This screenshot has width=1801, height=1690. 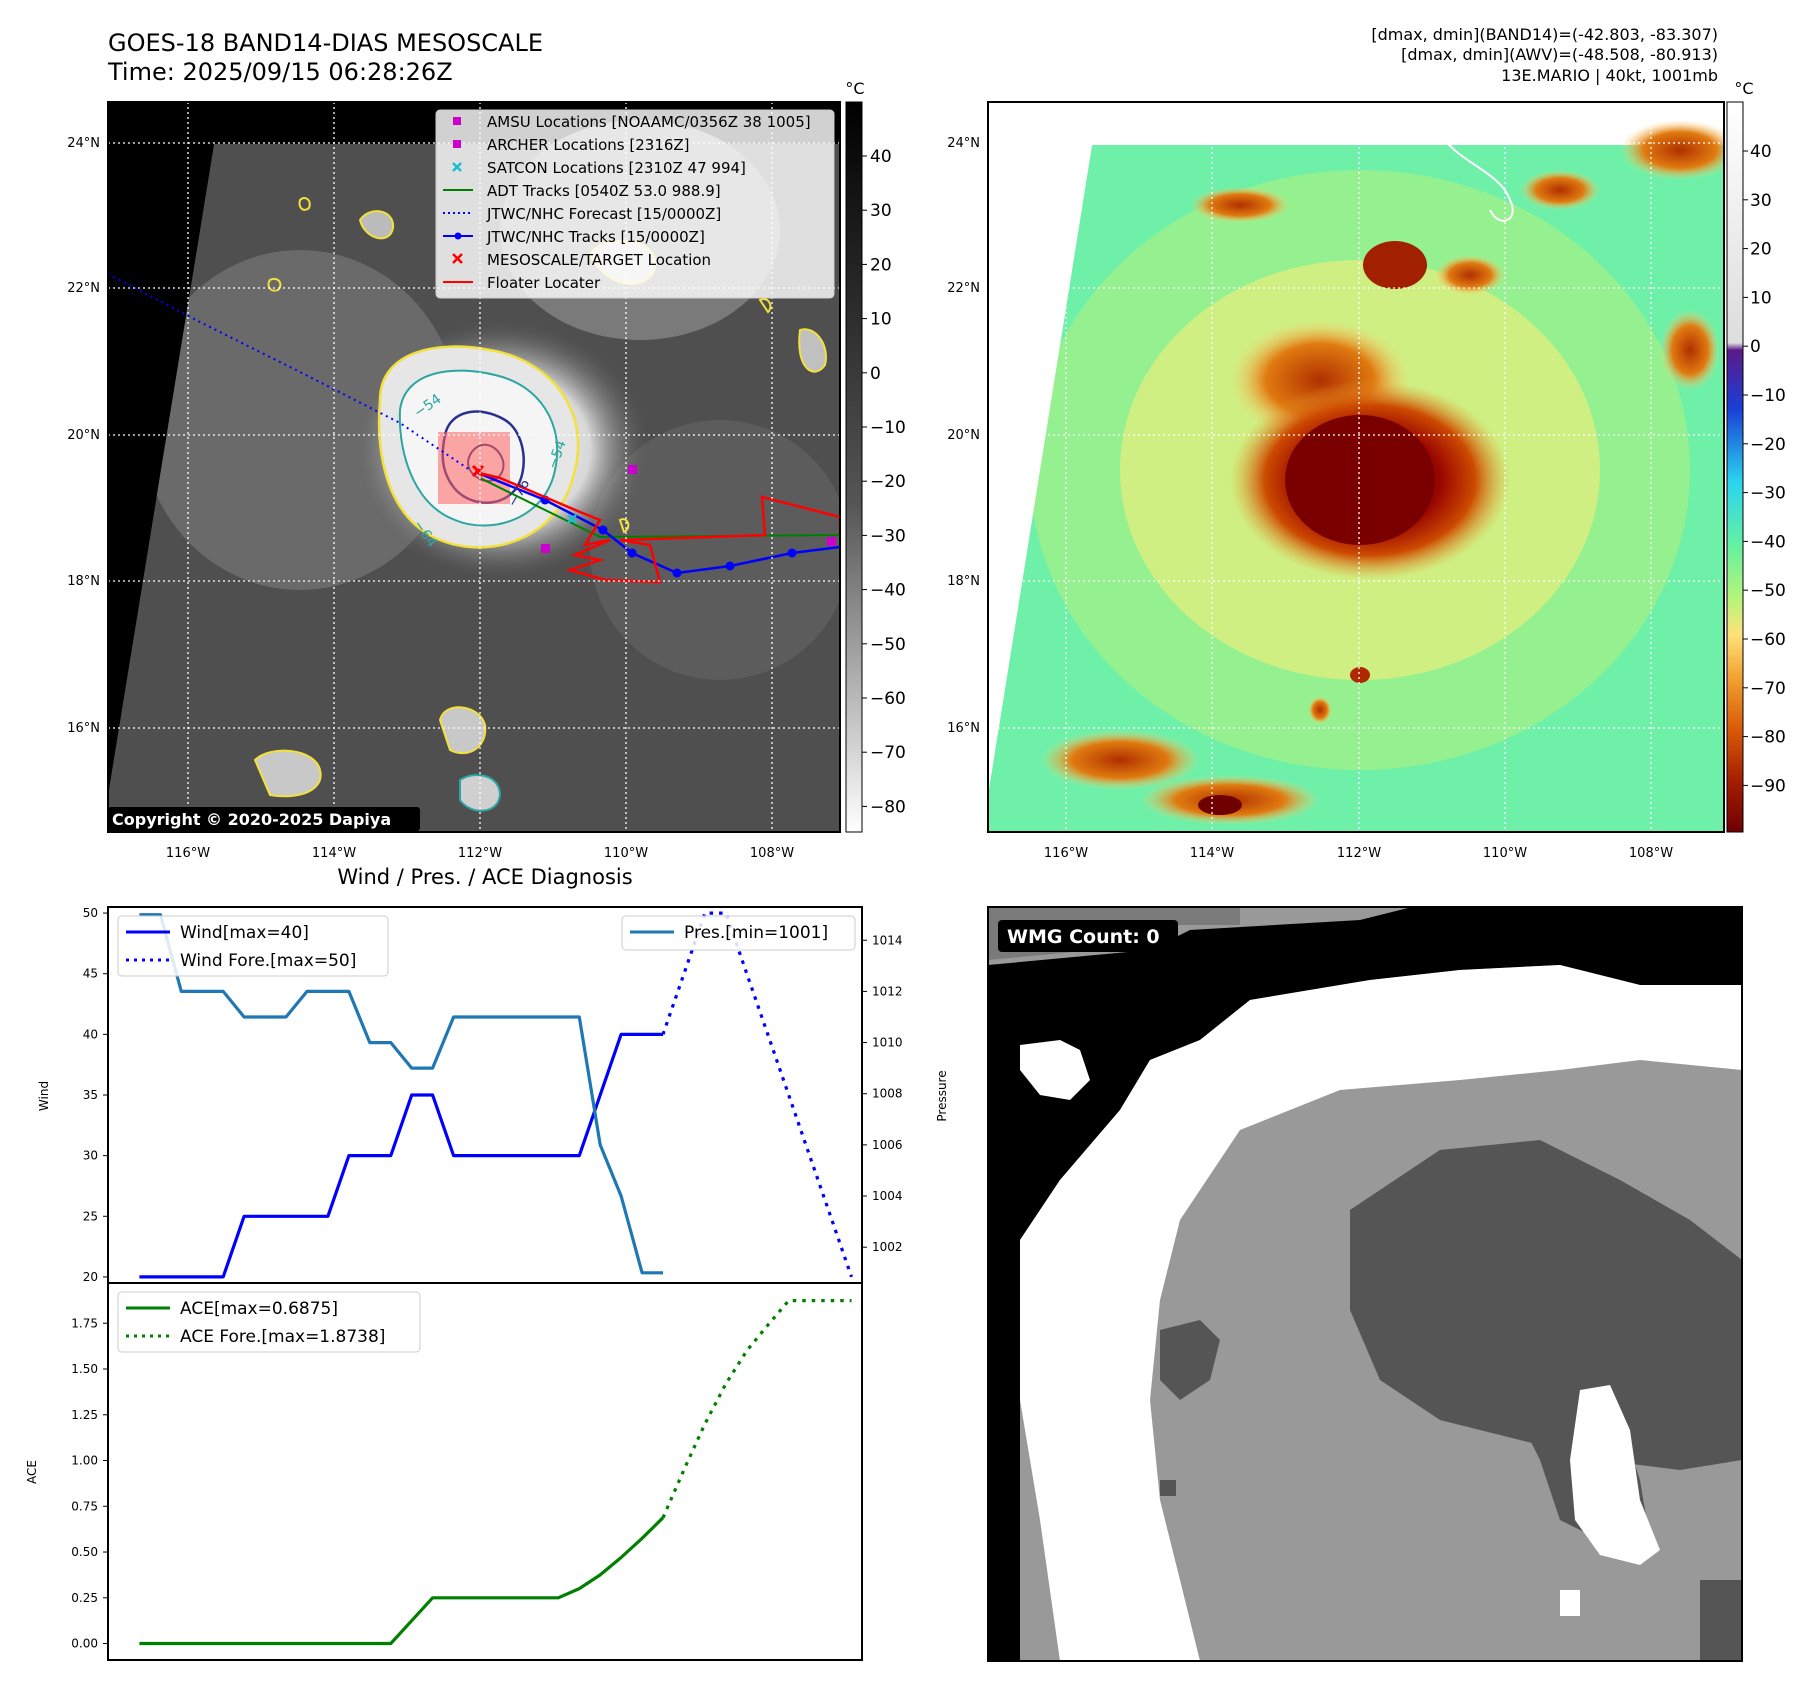 What do you see at coordinates (545, 548) in the screenshot?
I see `archer-marker` at bounding box center [545, 548].